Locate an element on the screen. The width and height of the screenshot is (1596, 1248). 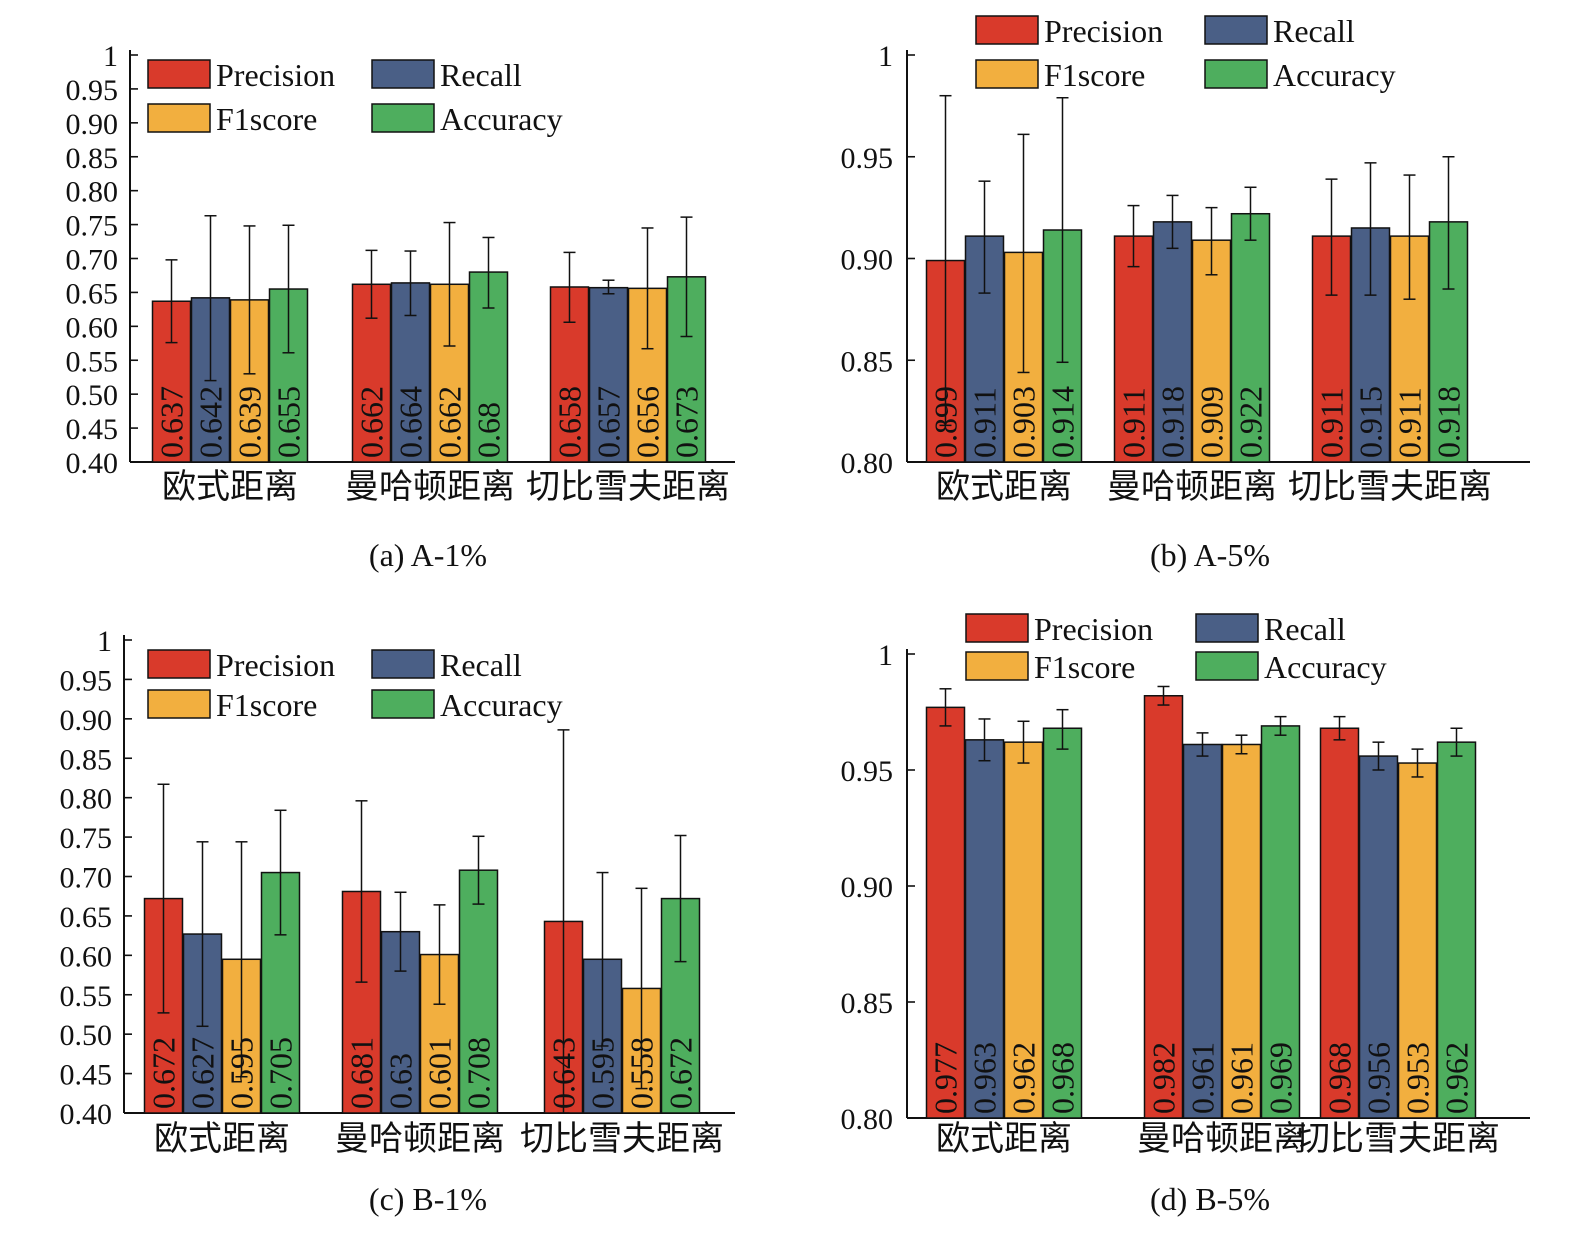
data-label: 0.558 is located at coordinates (642, 1073).